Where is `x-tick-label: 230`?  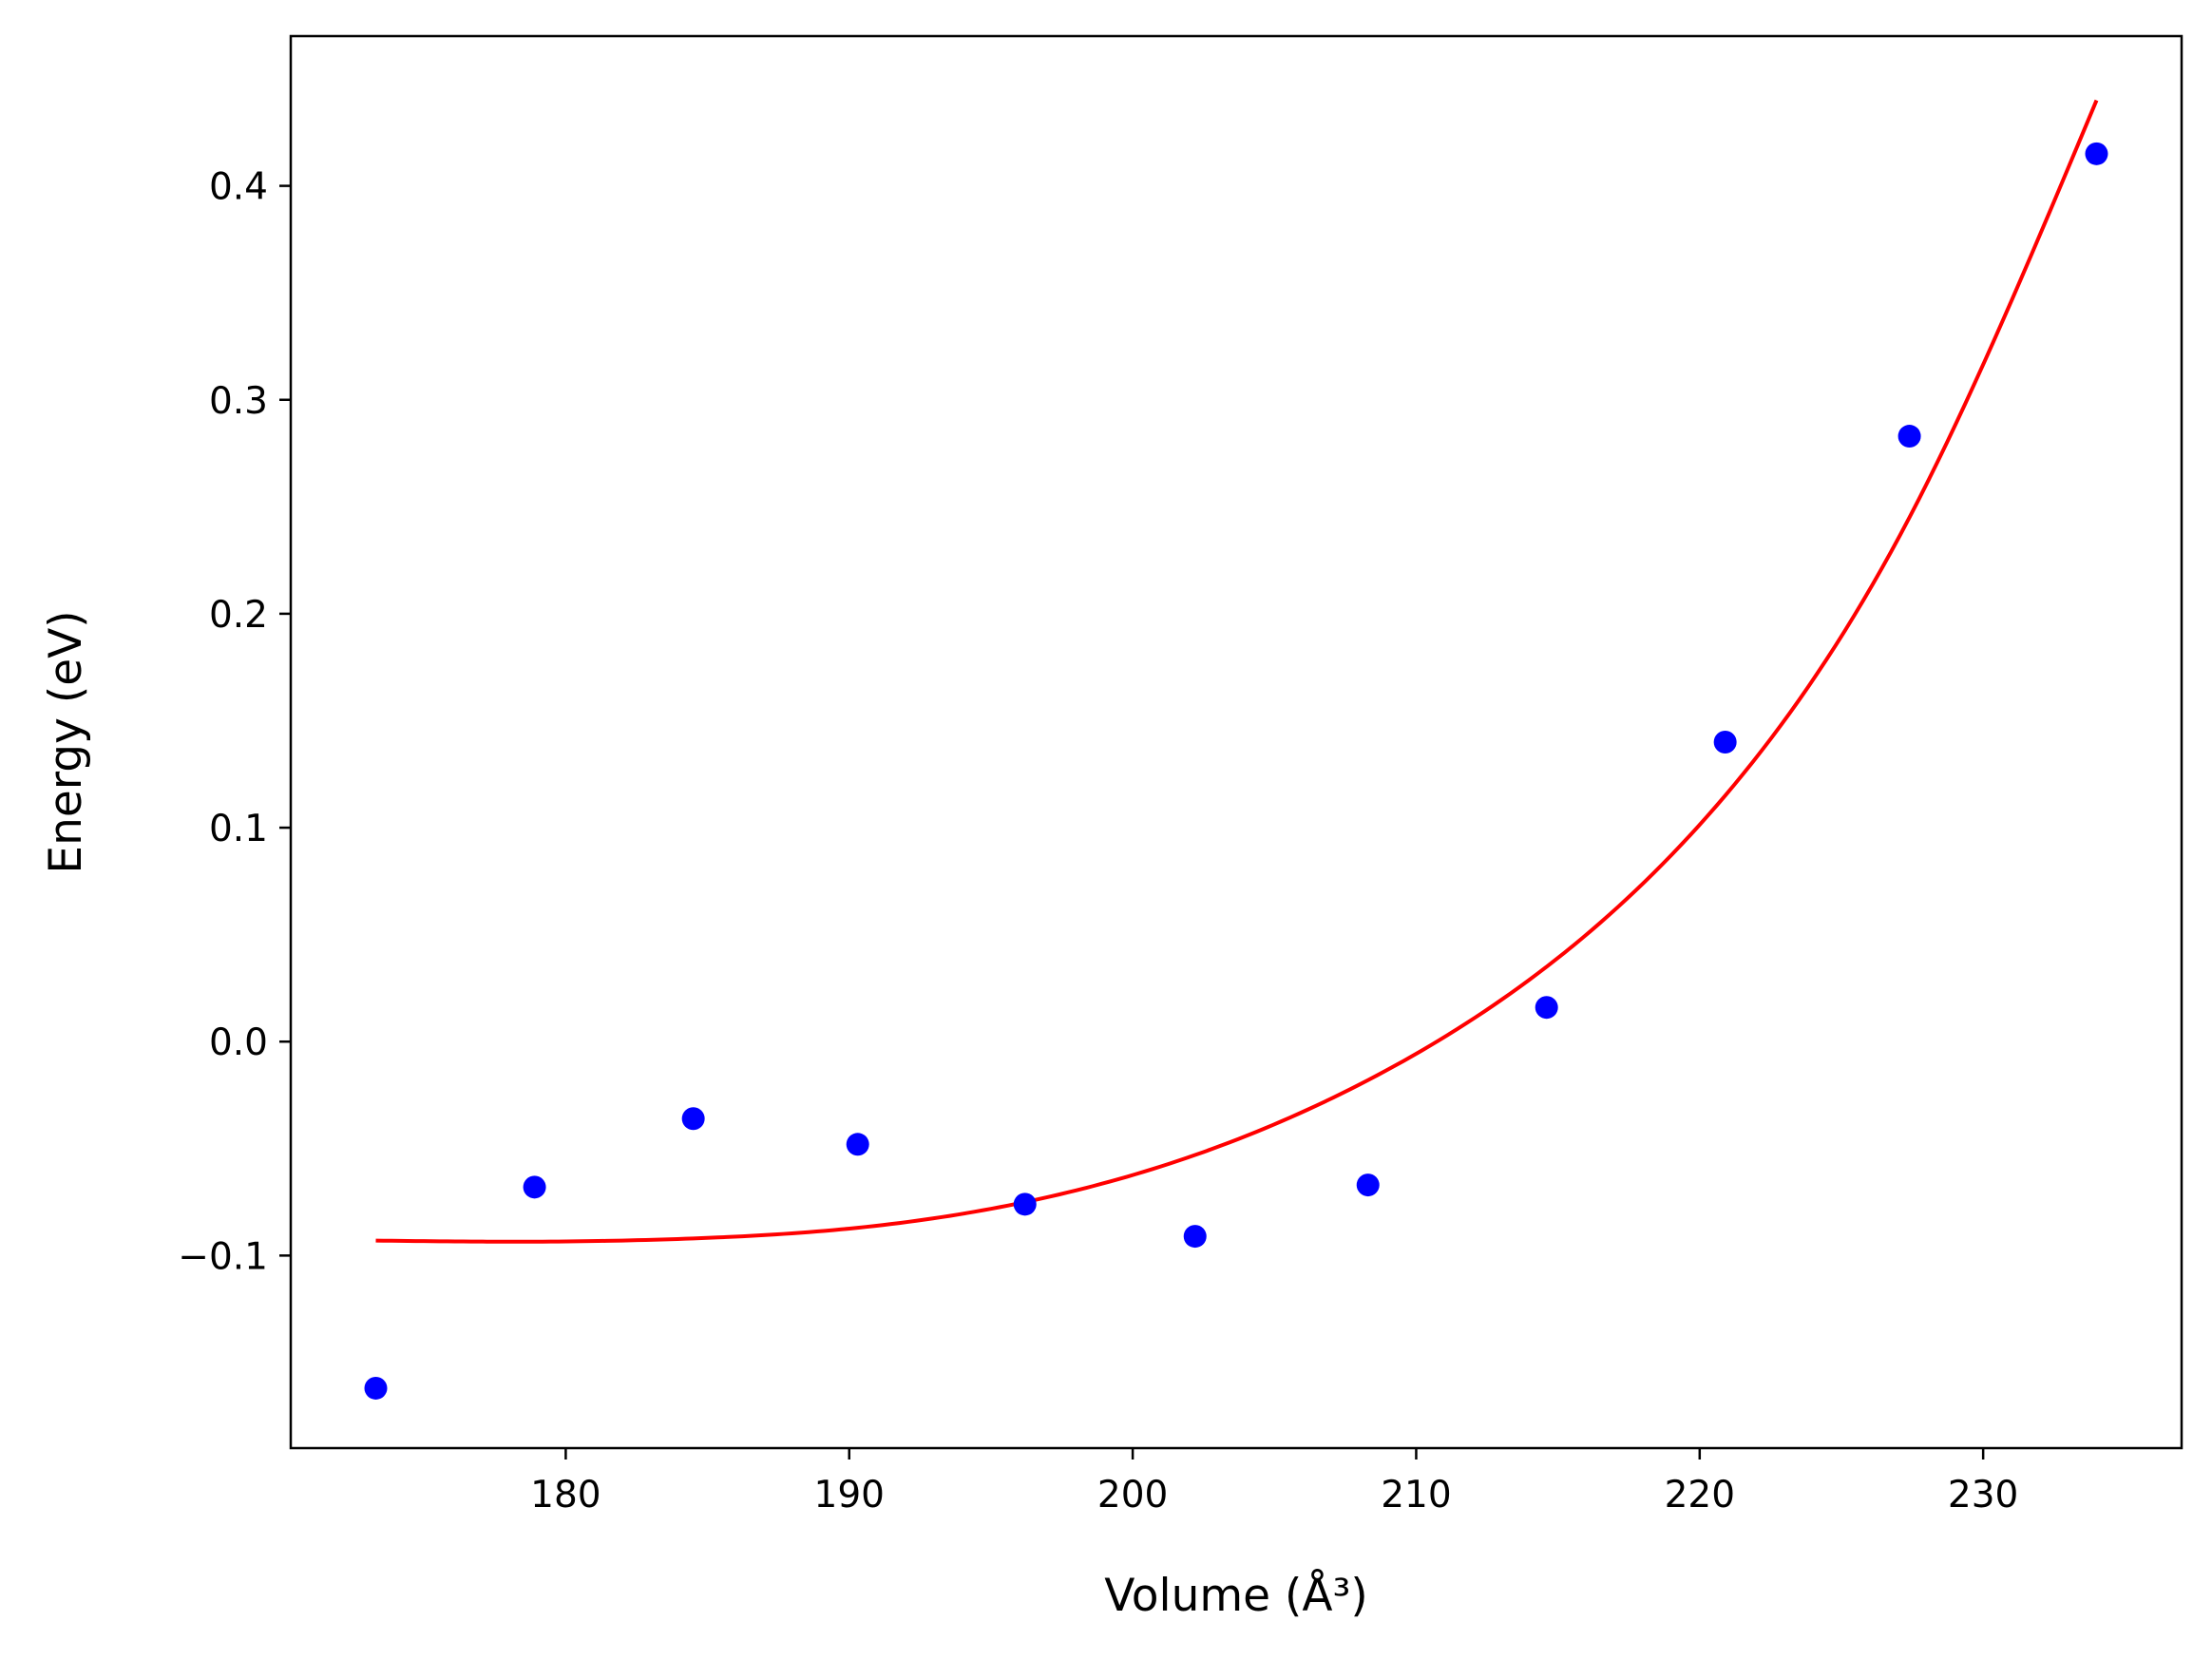 x-tick-label: 230 is located at coordinates (1983, 1495).